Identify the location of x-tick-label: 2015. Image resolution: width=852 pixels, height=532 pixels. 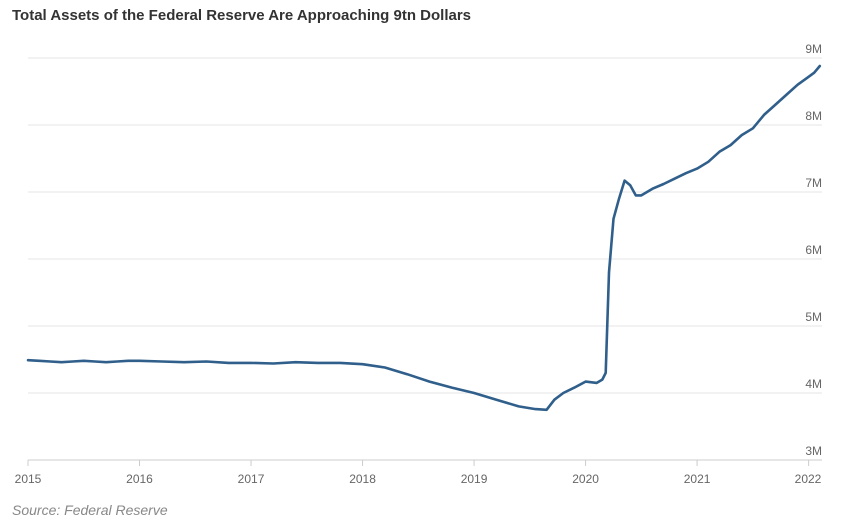
(28, 479).